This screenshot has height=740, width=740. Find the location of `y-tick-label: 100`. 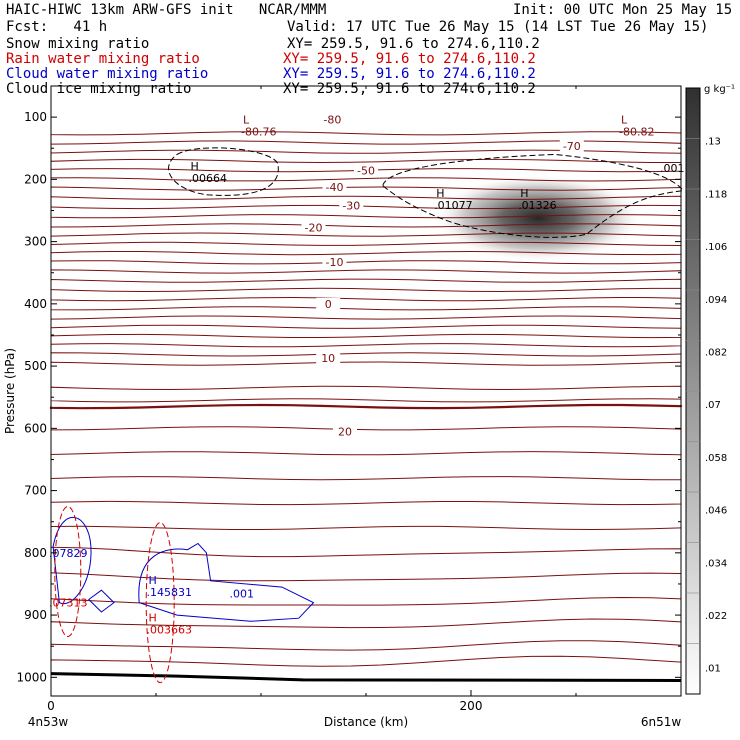

y-tick-label: 100 is located at coordinates (35, 117).